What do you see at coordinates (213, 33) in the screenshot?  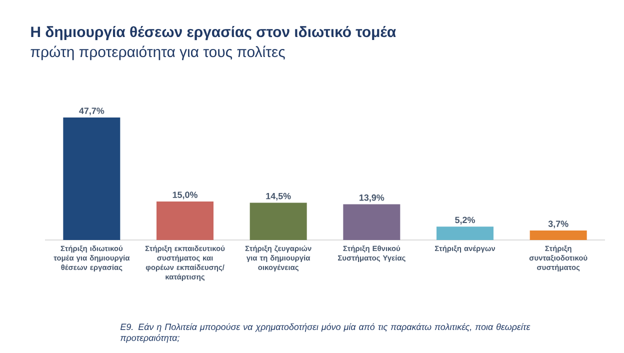 I see `chart-title: Η δημιουργία θέσεων εργασίας στον ιδιωτικό τομέα` at bounding box center [213, 33].